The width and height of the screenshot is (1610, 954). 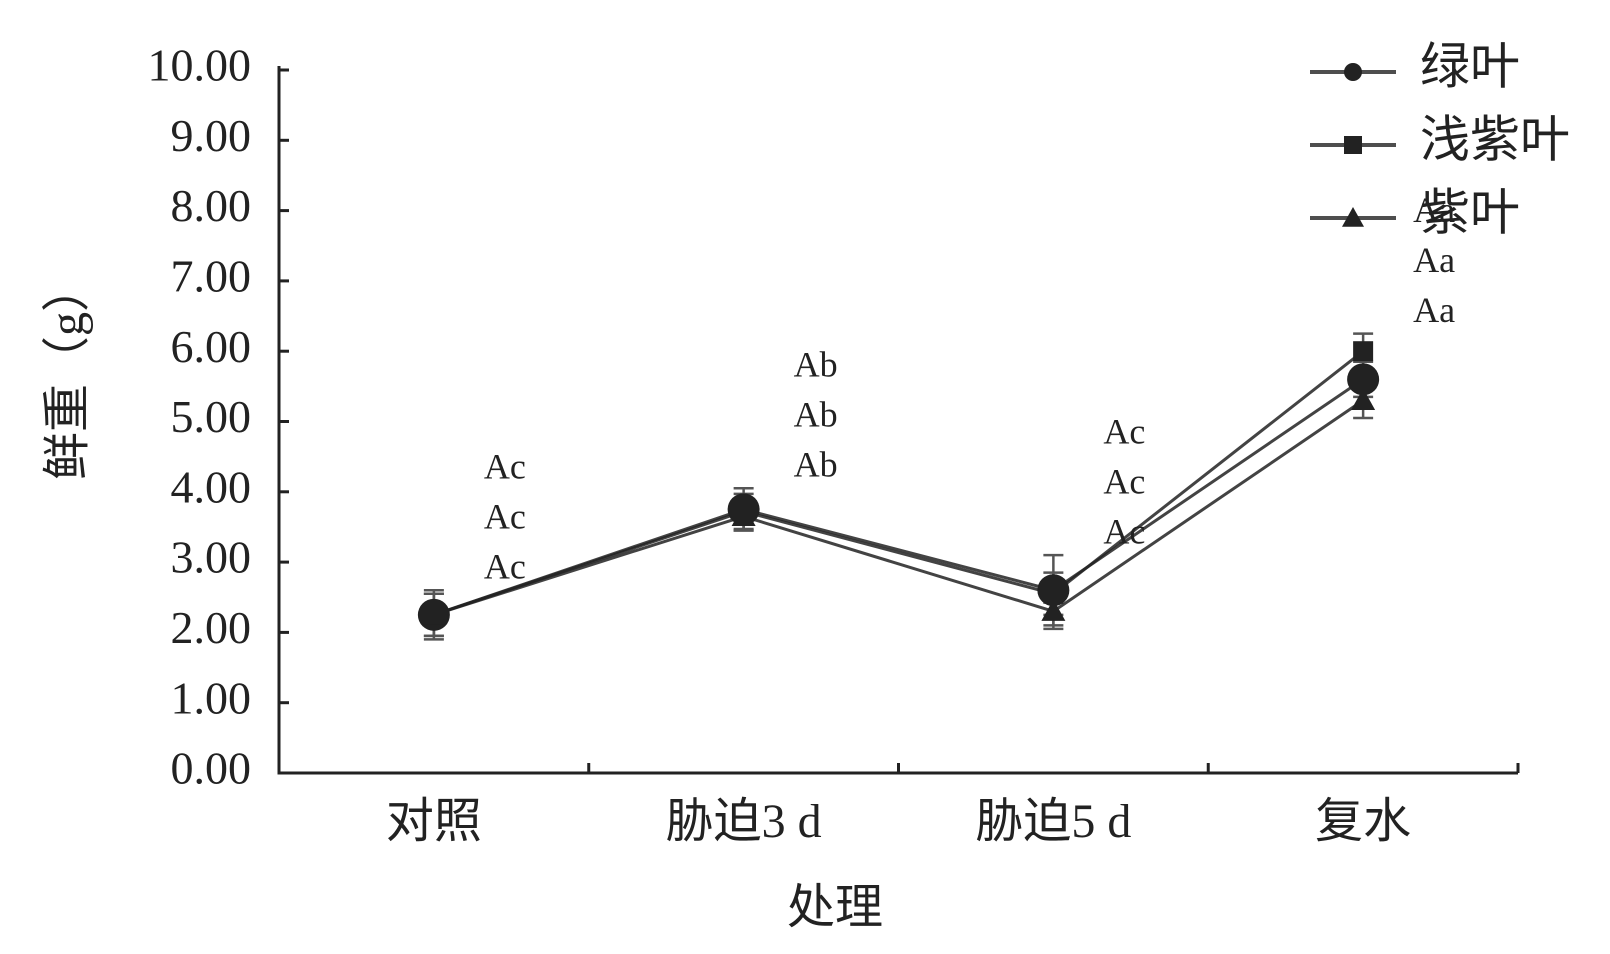 I want to click on y-tick-label: 7.00, so click(x=211, y=275).